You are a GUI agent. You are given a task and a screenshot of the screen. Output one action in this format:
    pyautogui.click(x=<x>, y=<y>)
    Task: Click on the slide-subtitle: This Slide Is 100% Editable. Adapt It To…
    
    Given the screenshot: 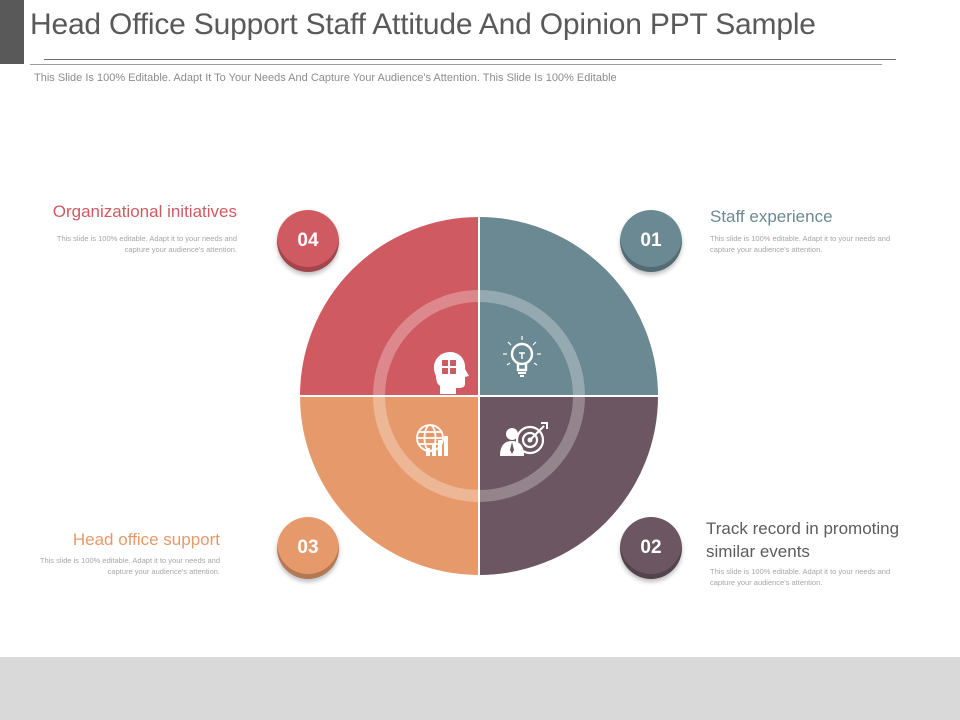 What is the action you would take?
    pyautogui.click(x=325, y=78)
    